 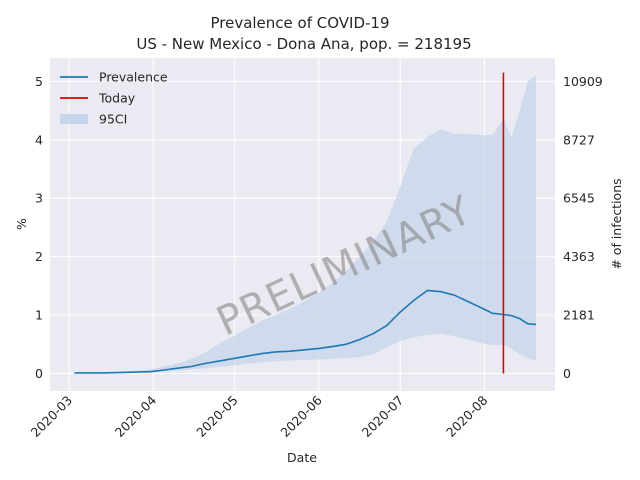 I want to click on x-tick-label: 2020-04, so click(x=136, y=416).